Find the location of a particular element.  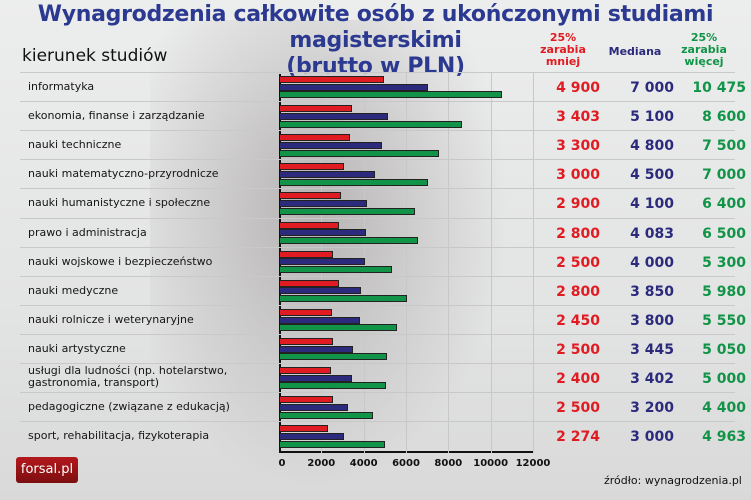

category-label-line: prawo i administracja is located at coordinates (87, 232).